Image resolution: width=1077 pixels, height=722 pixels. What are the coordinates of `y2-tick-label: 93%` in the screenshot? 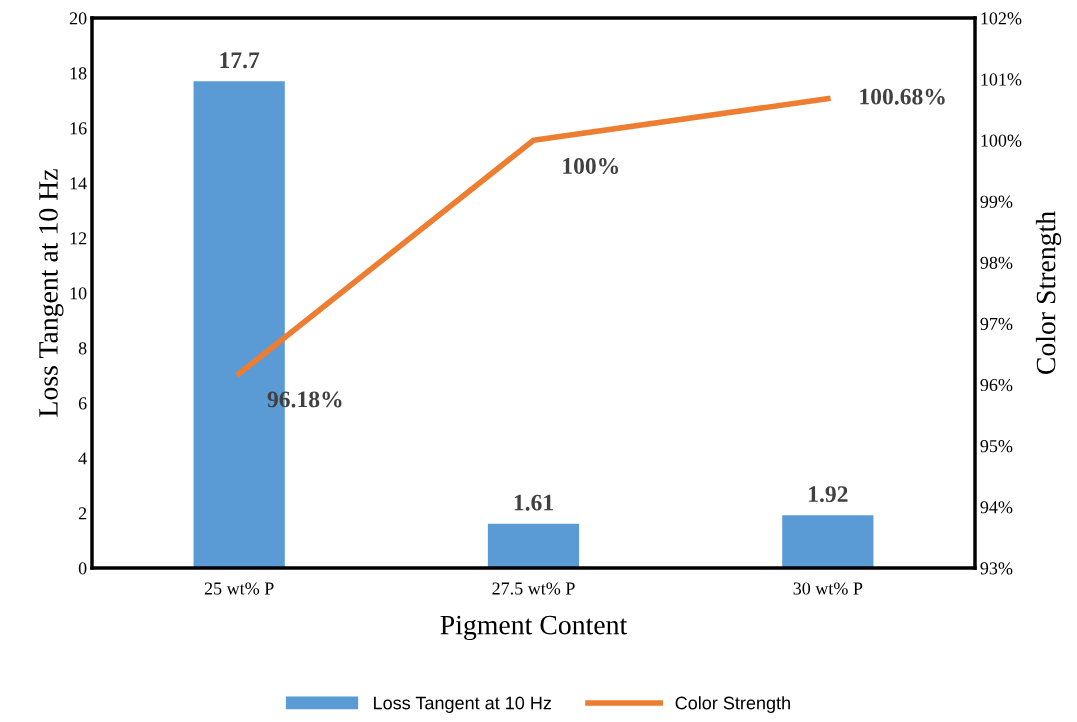 It's located at (996, 568).